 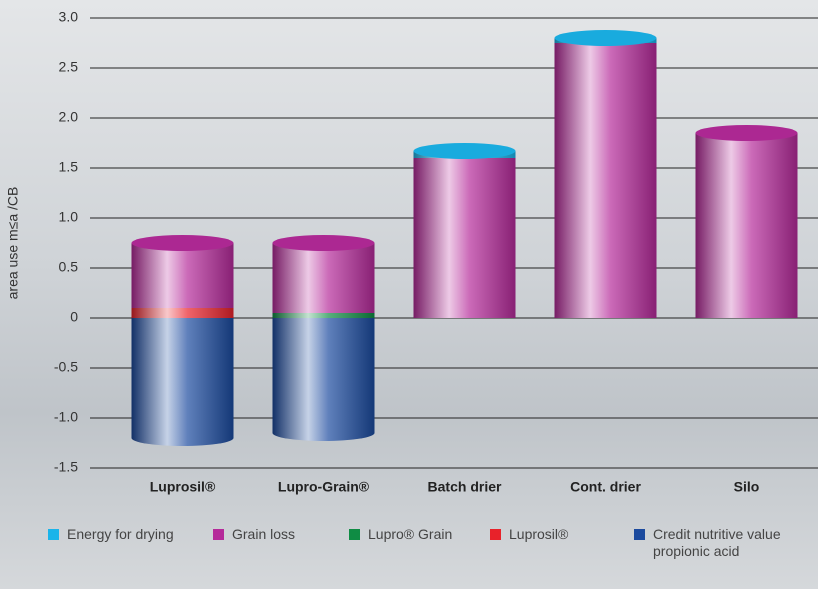 I want to click on legend-item: Lupro® Grain, so click(x=400, y=534).